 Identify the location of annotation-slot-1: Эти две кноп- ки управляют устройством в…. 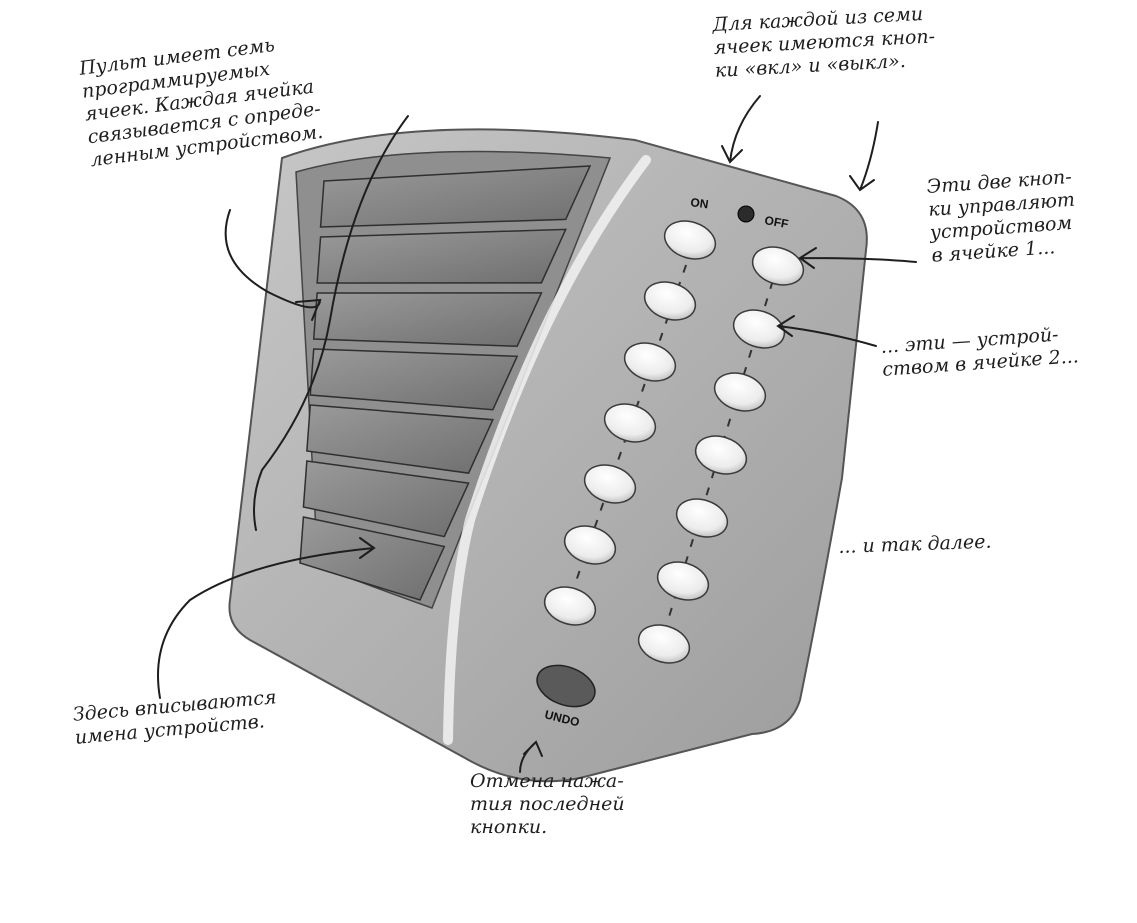
(1001, 216).